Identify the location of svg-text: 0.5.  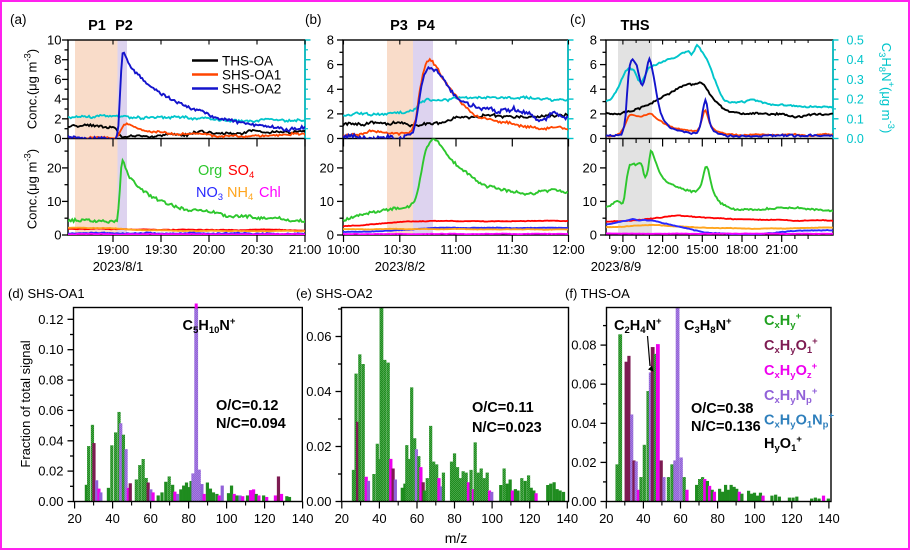
(855, 41).